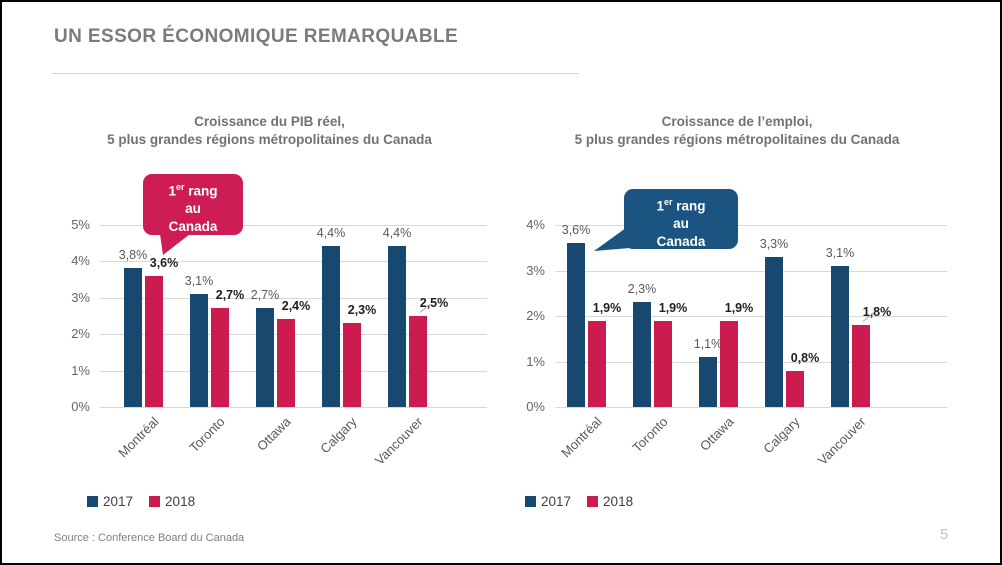 The height and width of the screenshot is (565, 1002). Describe the element at coordinates (80, 224) in the screenshot. I see `y-tick-label: 5%` at that location.